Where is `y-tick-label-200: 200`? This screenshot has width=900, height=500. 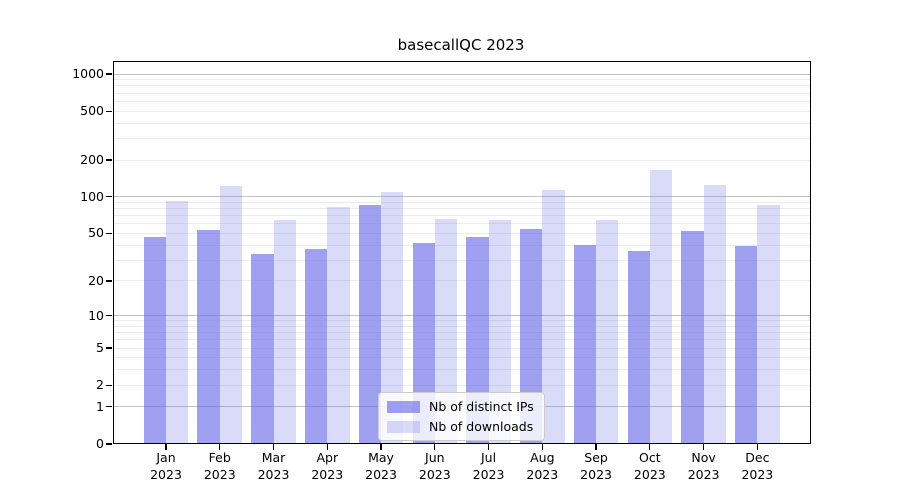
y-tick-label-200: 200 is located at coordinates (92, 160).